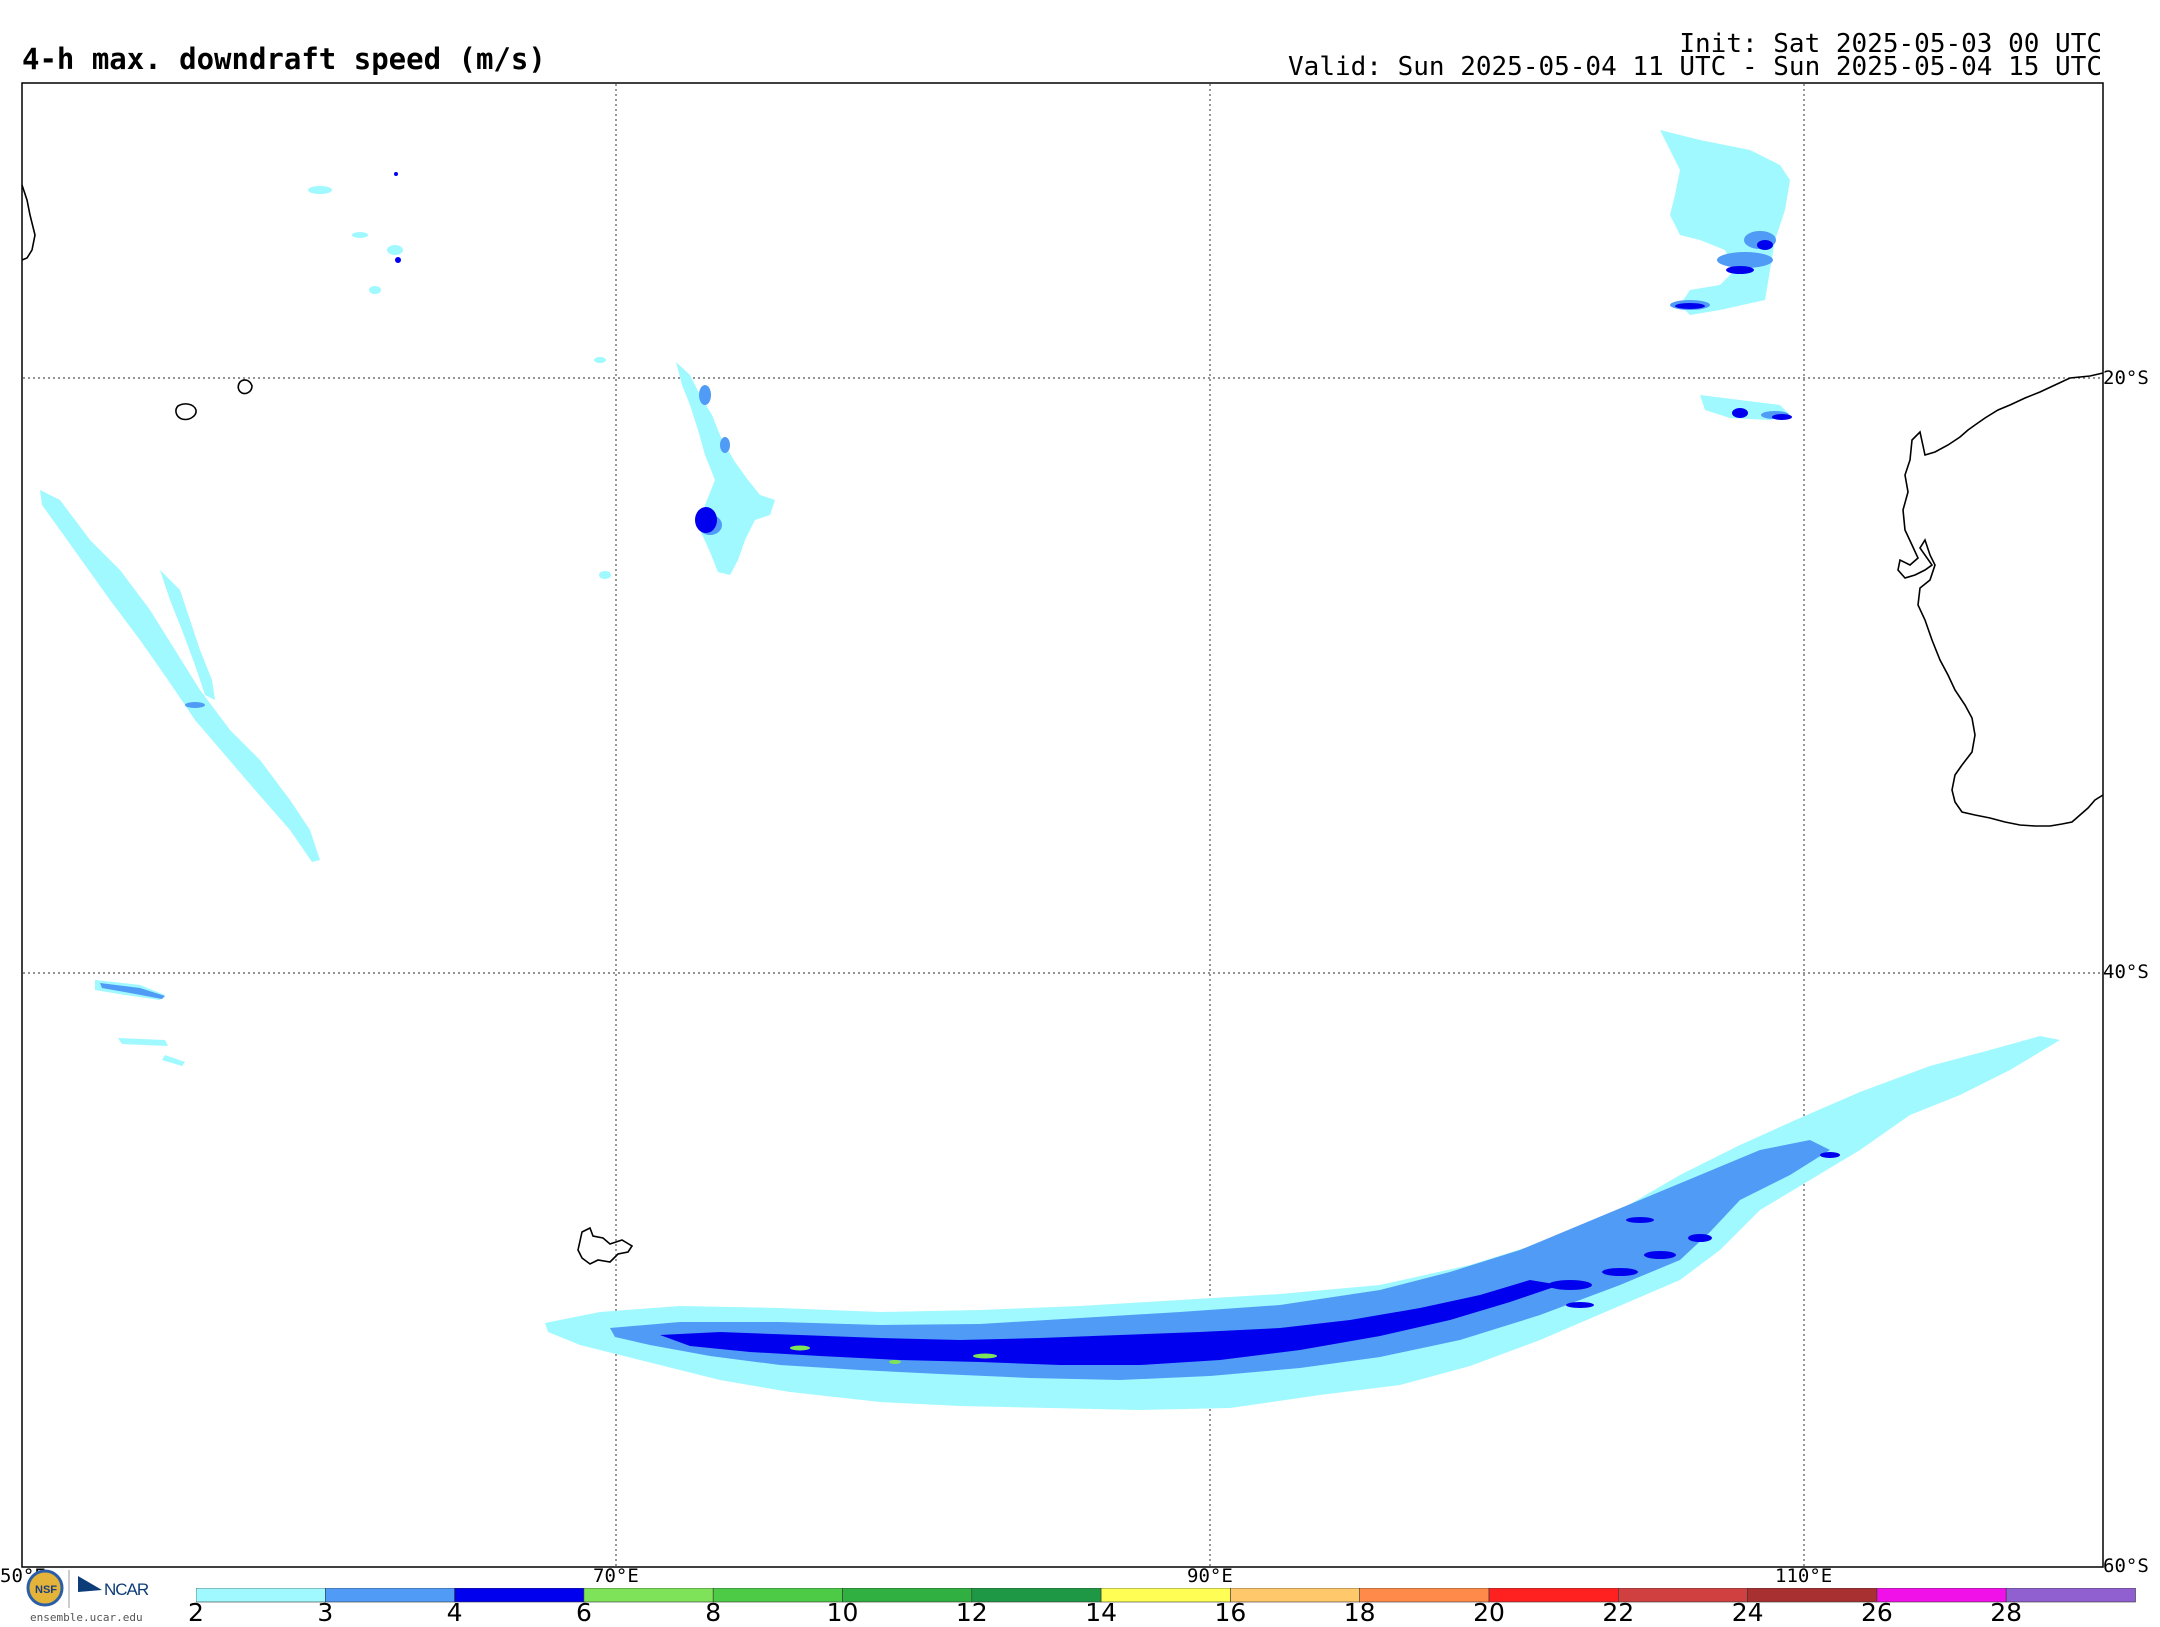 The width and height of the screenshot is (2160, 1627). I want to click on downdraft-cluster-northeast, so click(1725, 275).